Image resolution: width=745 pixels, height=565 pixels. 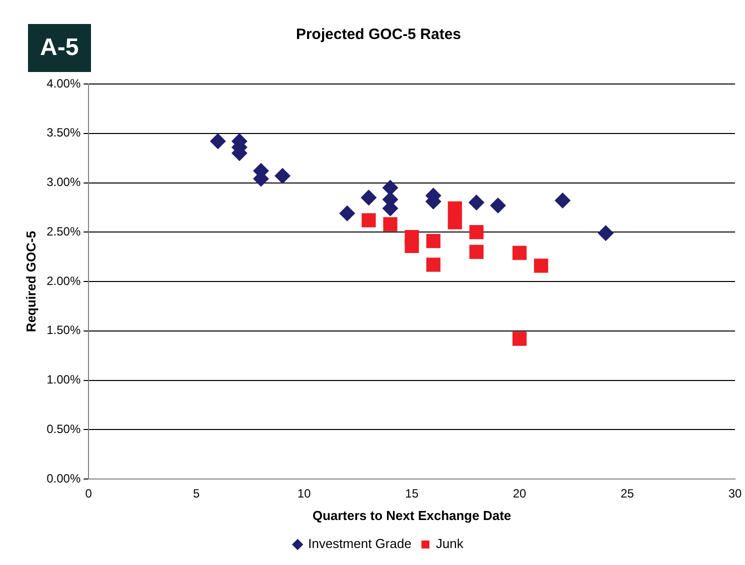 I want to click on x-axis-title: Quarters to Next Exchange Date, so click(x=412, y=515).